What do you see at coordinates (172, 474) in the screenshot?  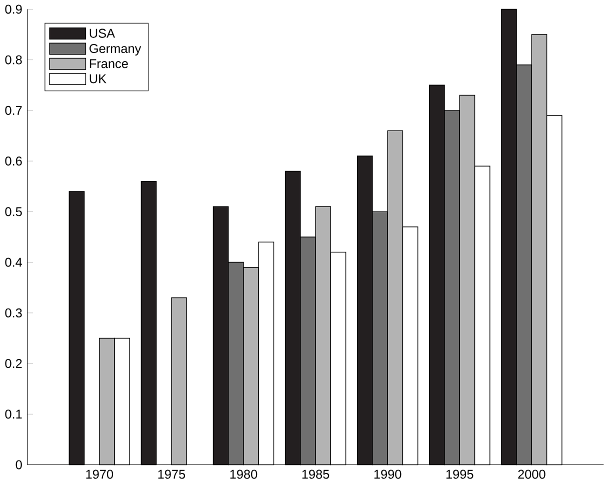 I see `x-tick-label: 1975` at bounding box center [172, 474].